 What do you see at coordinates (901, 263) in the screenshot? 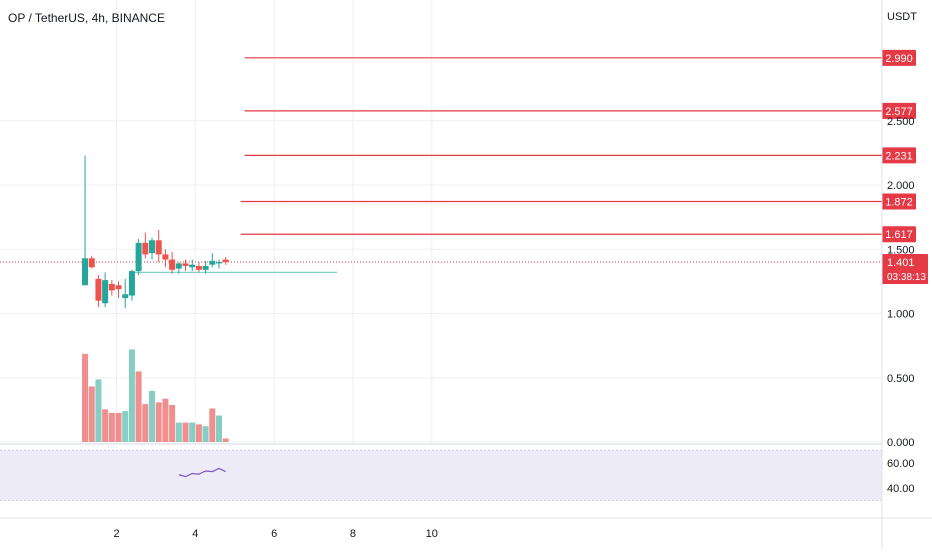
I see `current-price-label: 1.401` at bounding box center [901, 263].